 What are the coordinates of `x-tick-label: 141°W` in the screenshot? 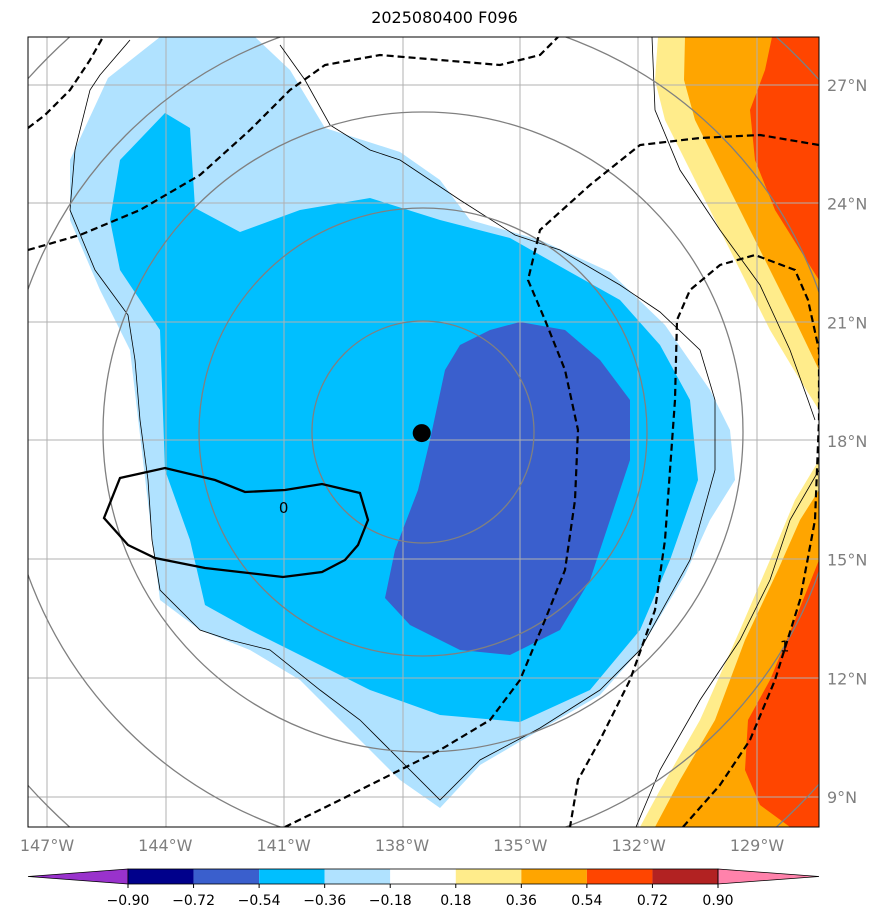 It's located at (283, 845).